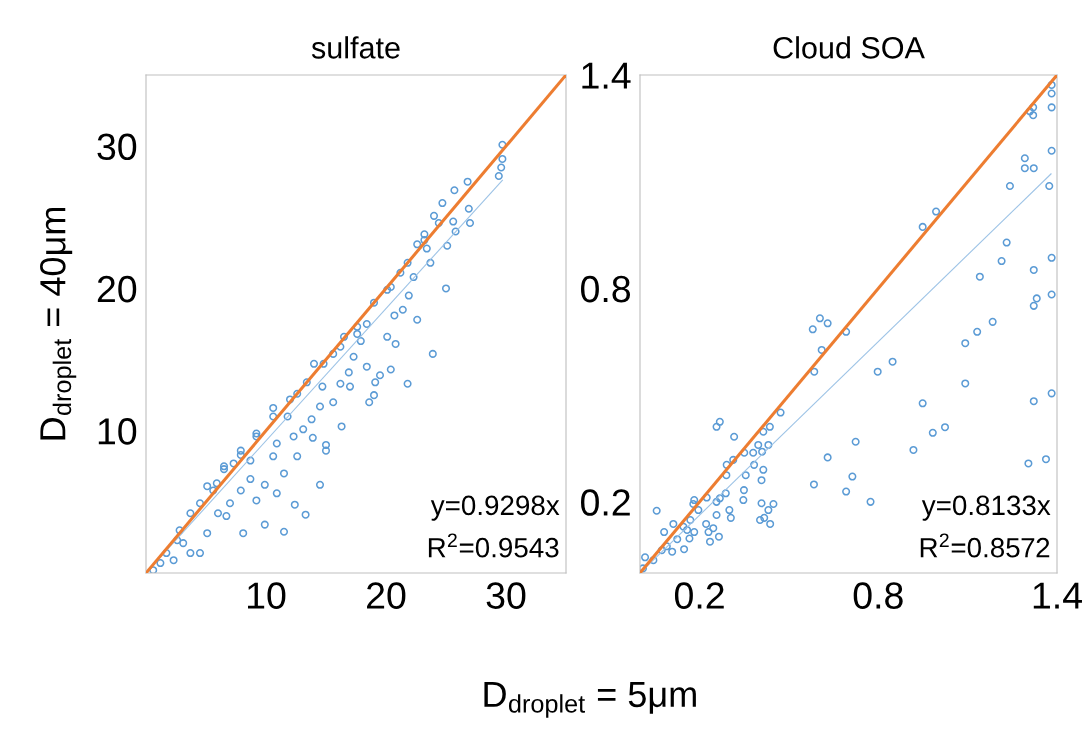 Image resolution: width=1090 pixels, height=729 pixels. What do you see at coordinates (267, 595) in the screenshot?
I see `x-tick-label: 10` at bounding box center [267, 595].